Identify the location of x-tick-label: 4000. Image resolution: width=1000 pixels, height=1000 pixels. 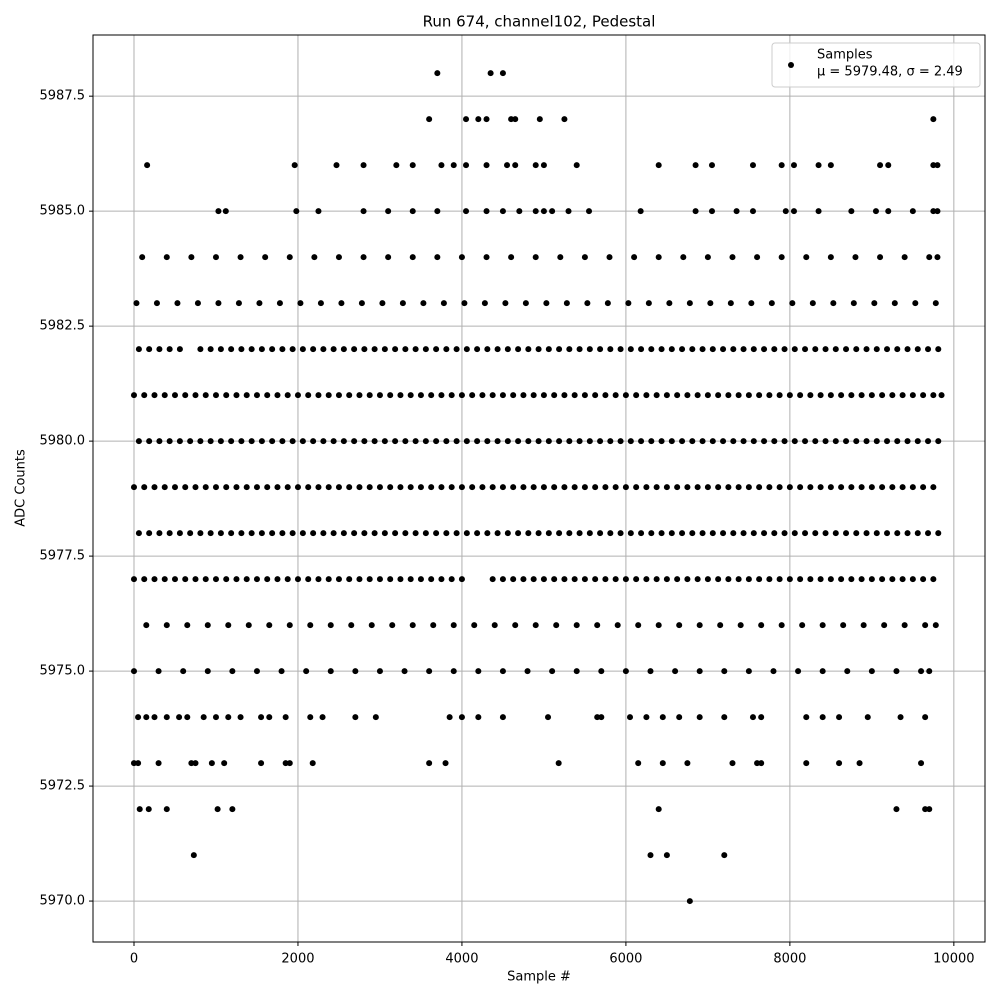
(461, 959).